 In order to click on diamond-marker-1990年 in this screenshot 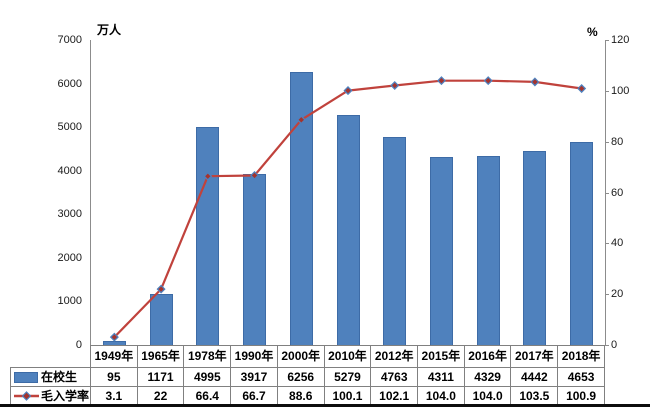, I will do `click(255, 175)`.